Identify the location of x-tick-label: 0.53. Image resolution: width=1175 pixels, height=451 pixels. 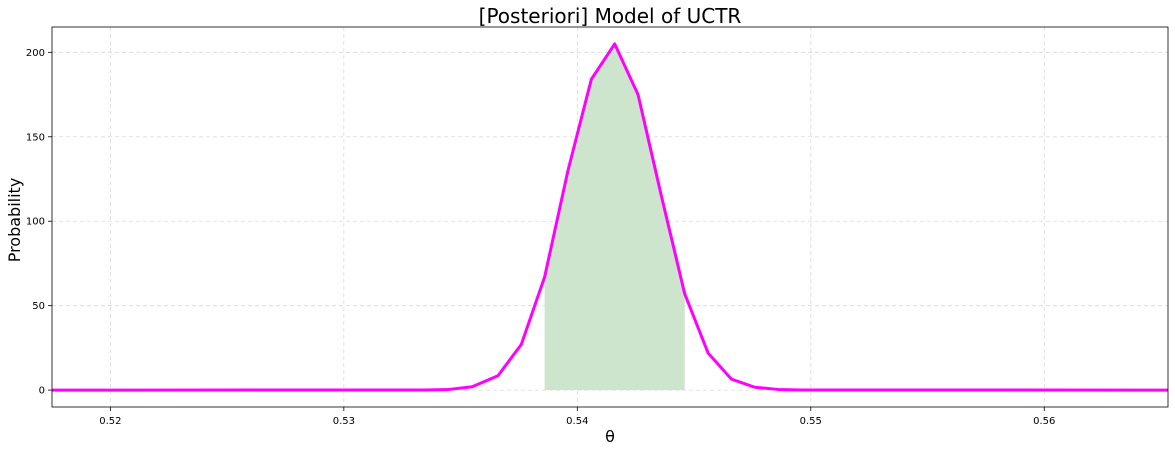
(344, 421).